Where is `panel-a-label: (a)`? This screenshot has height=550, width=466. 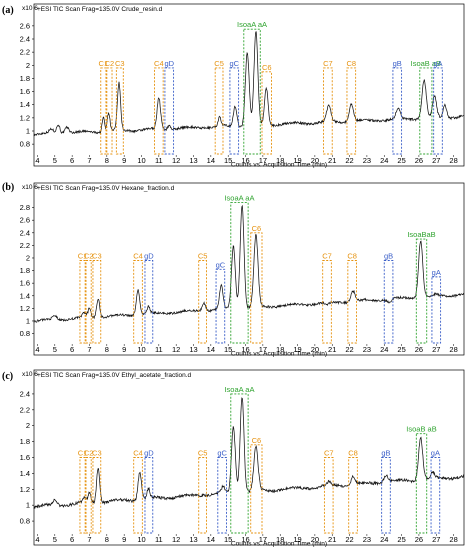
panel-a-label: (a) is located at coordinates (8, 10).